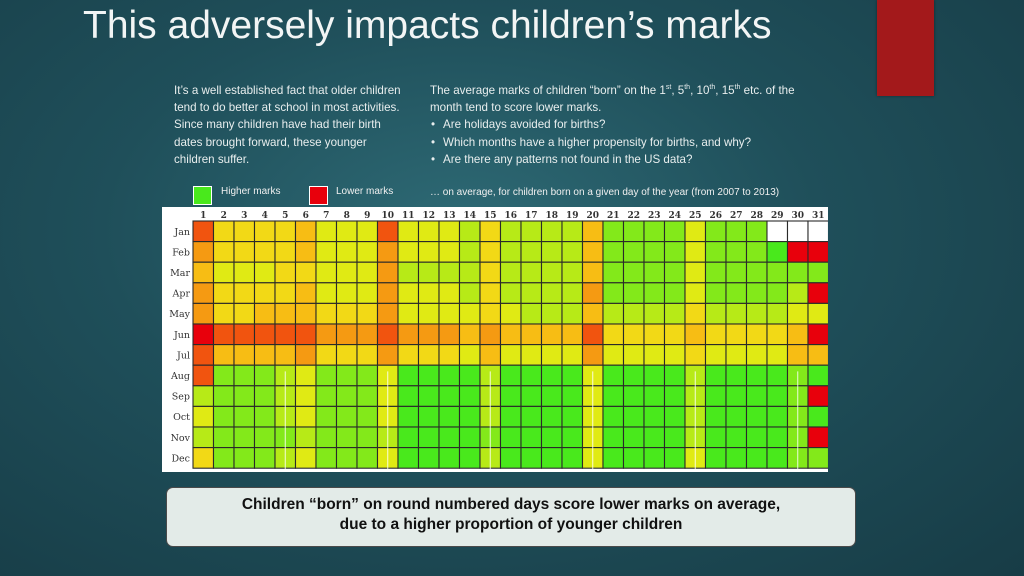  What do you see at coordinates (251, 191) in the screenshot?
I see `legend-higher-label: Higher marks` at bounding box center [251, 191].